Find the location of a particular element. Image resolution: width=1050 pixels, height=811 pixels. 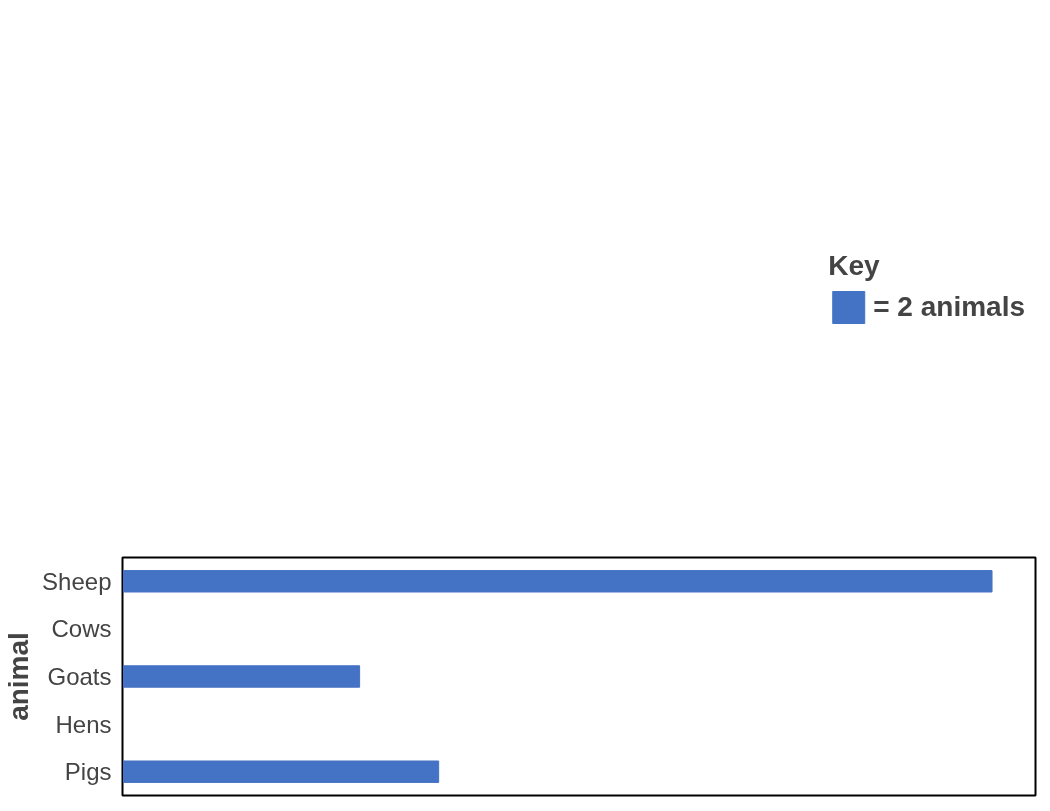

y-axis-title: animal is located at coordinates (19, 676).